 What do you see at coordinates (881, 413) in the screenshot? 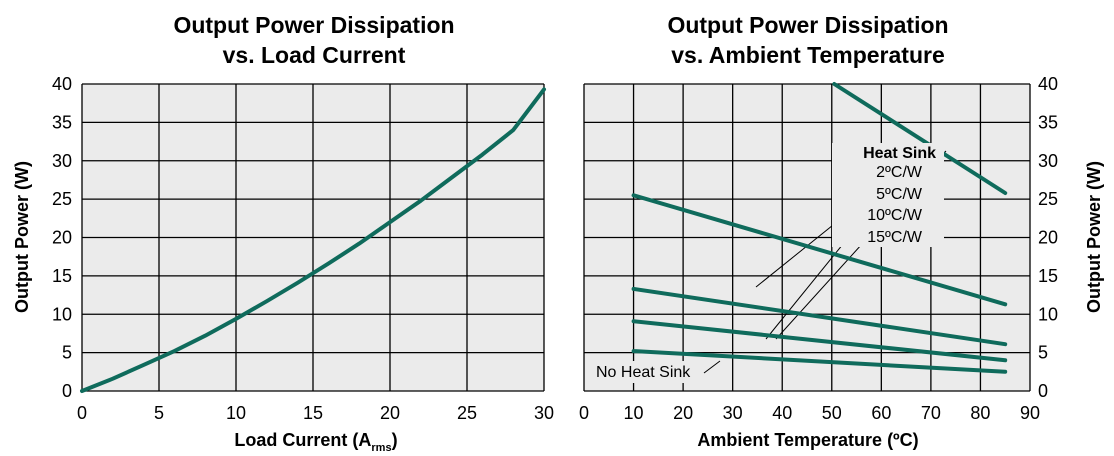
I see `right-x-tick-label: 60` at bounding box center [881, 413].